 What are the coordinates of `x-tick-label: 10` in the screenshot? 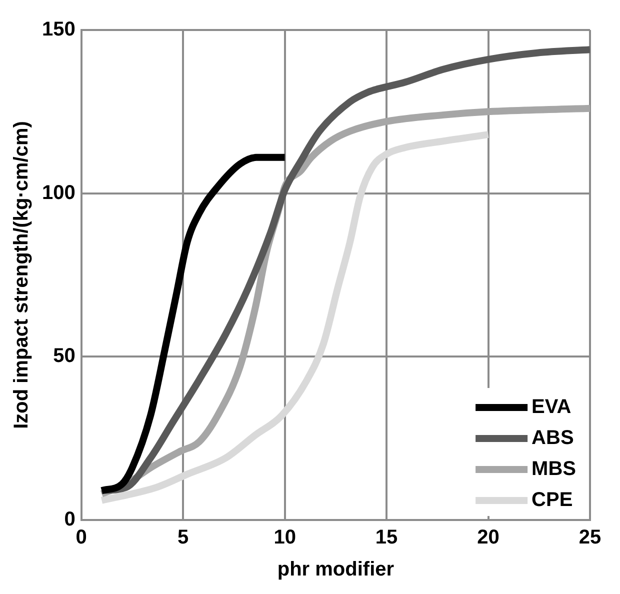 It's located at (285, 537).